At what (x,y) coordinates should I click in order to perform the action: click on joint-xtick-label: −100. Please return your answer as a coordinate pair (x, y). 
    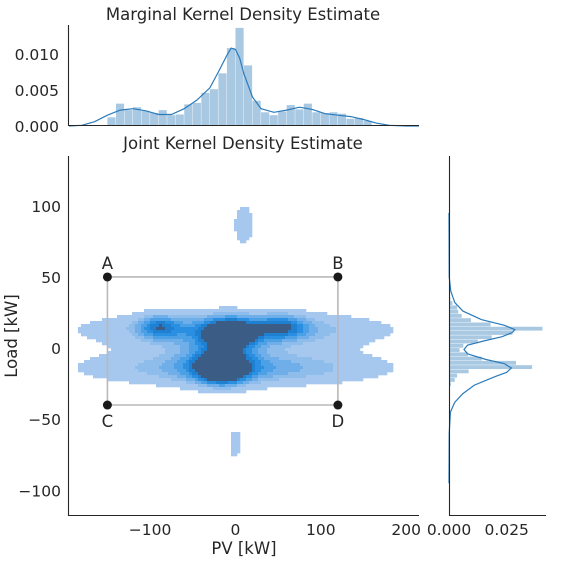
    Looking at the image, I should click on (150, 530).